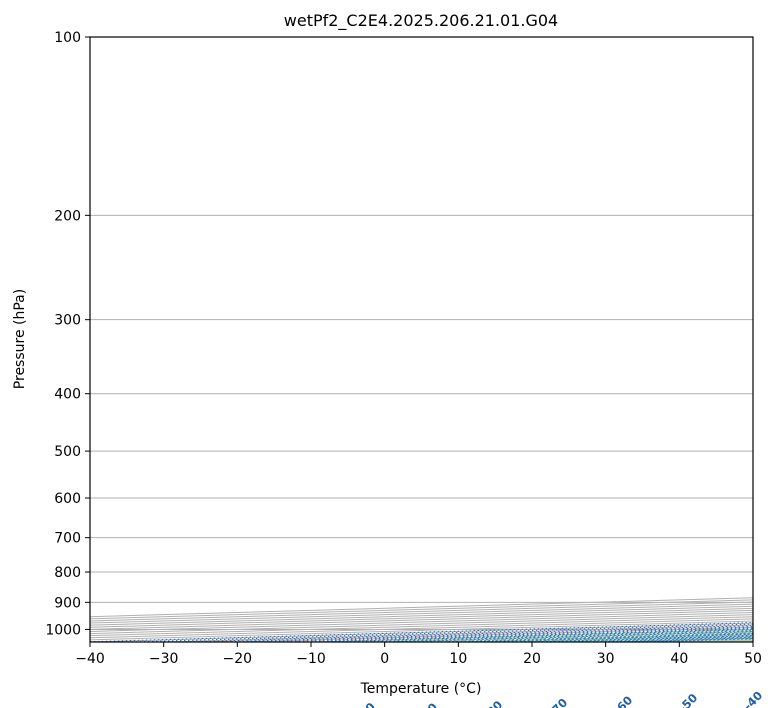 This screenshot has width=775, height=708. Describe the element at coordinates (164, 659) in the screenshot. I see `x-tick-label: −30` at that location.